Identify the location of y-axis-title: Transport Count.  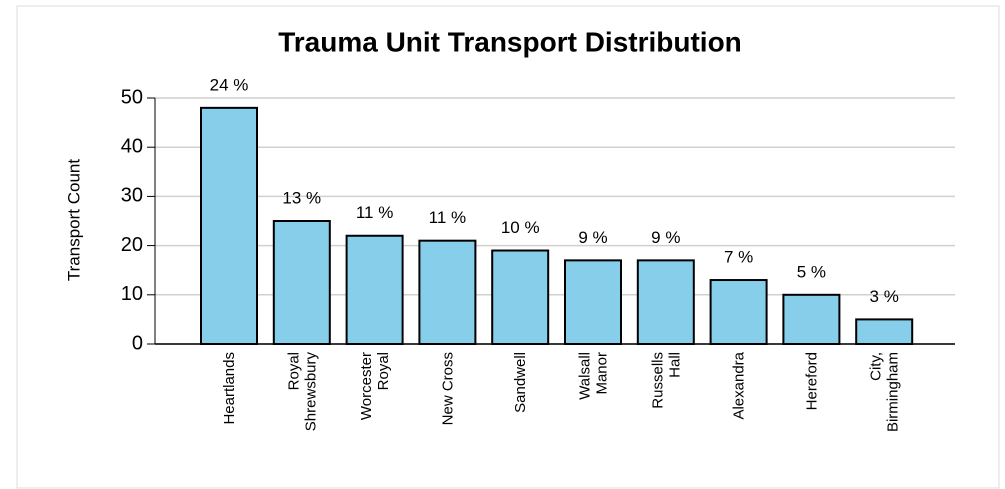
(73, 220).